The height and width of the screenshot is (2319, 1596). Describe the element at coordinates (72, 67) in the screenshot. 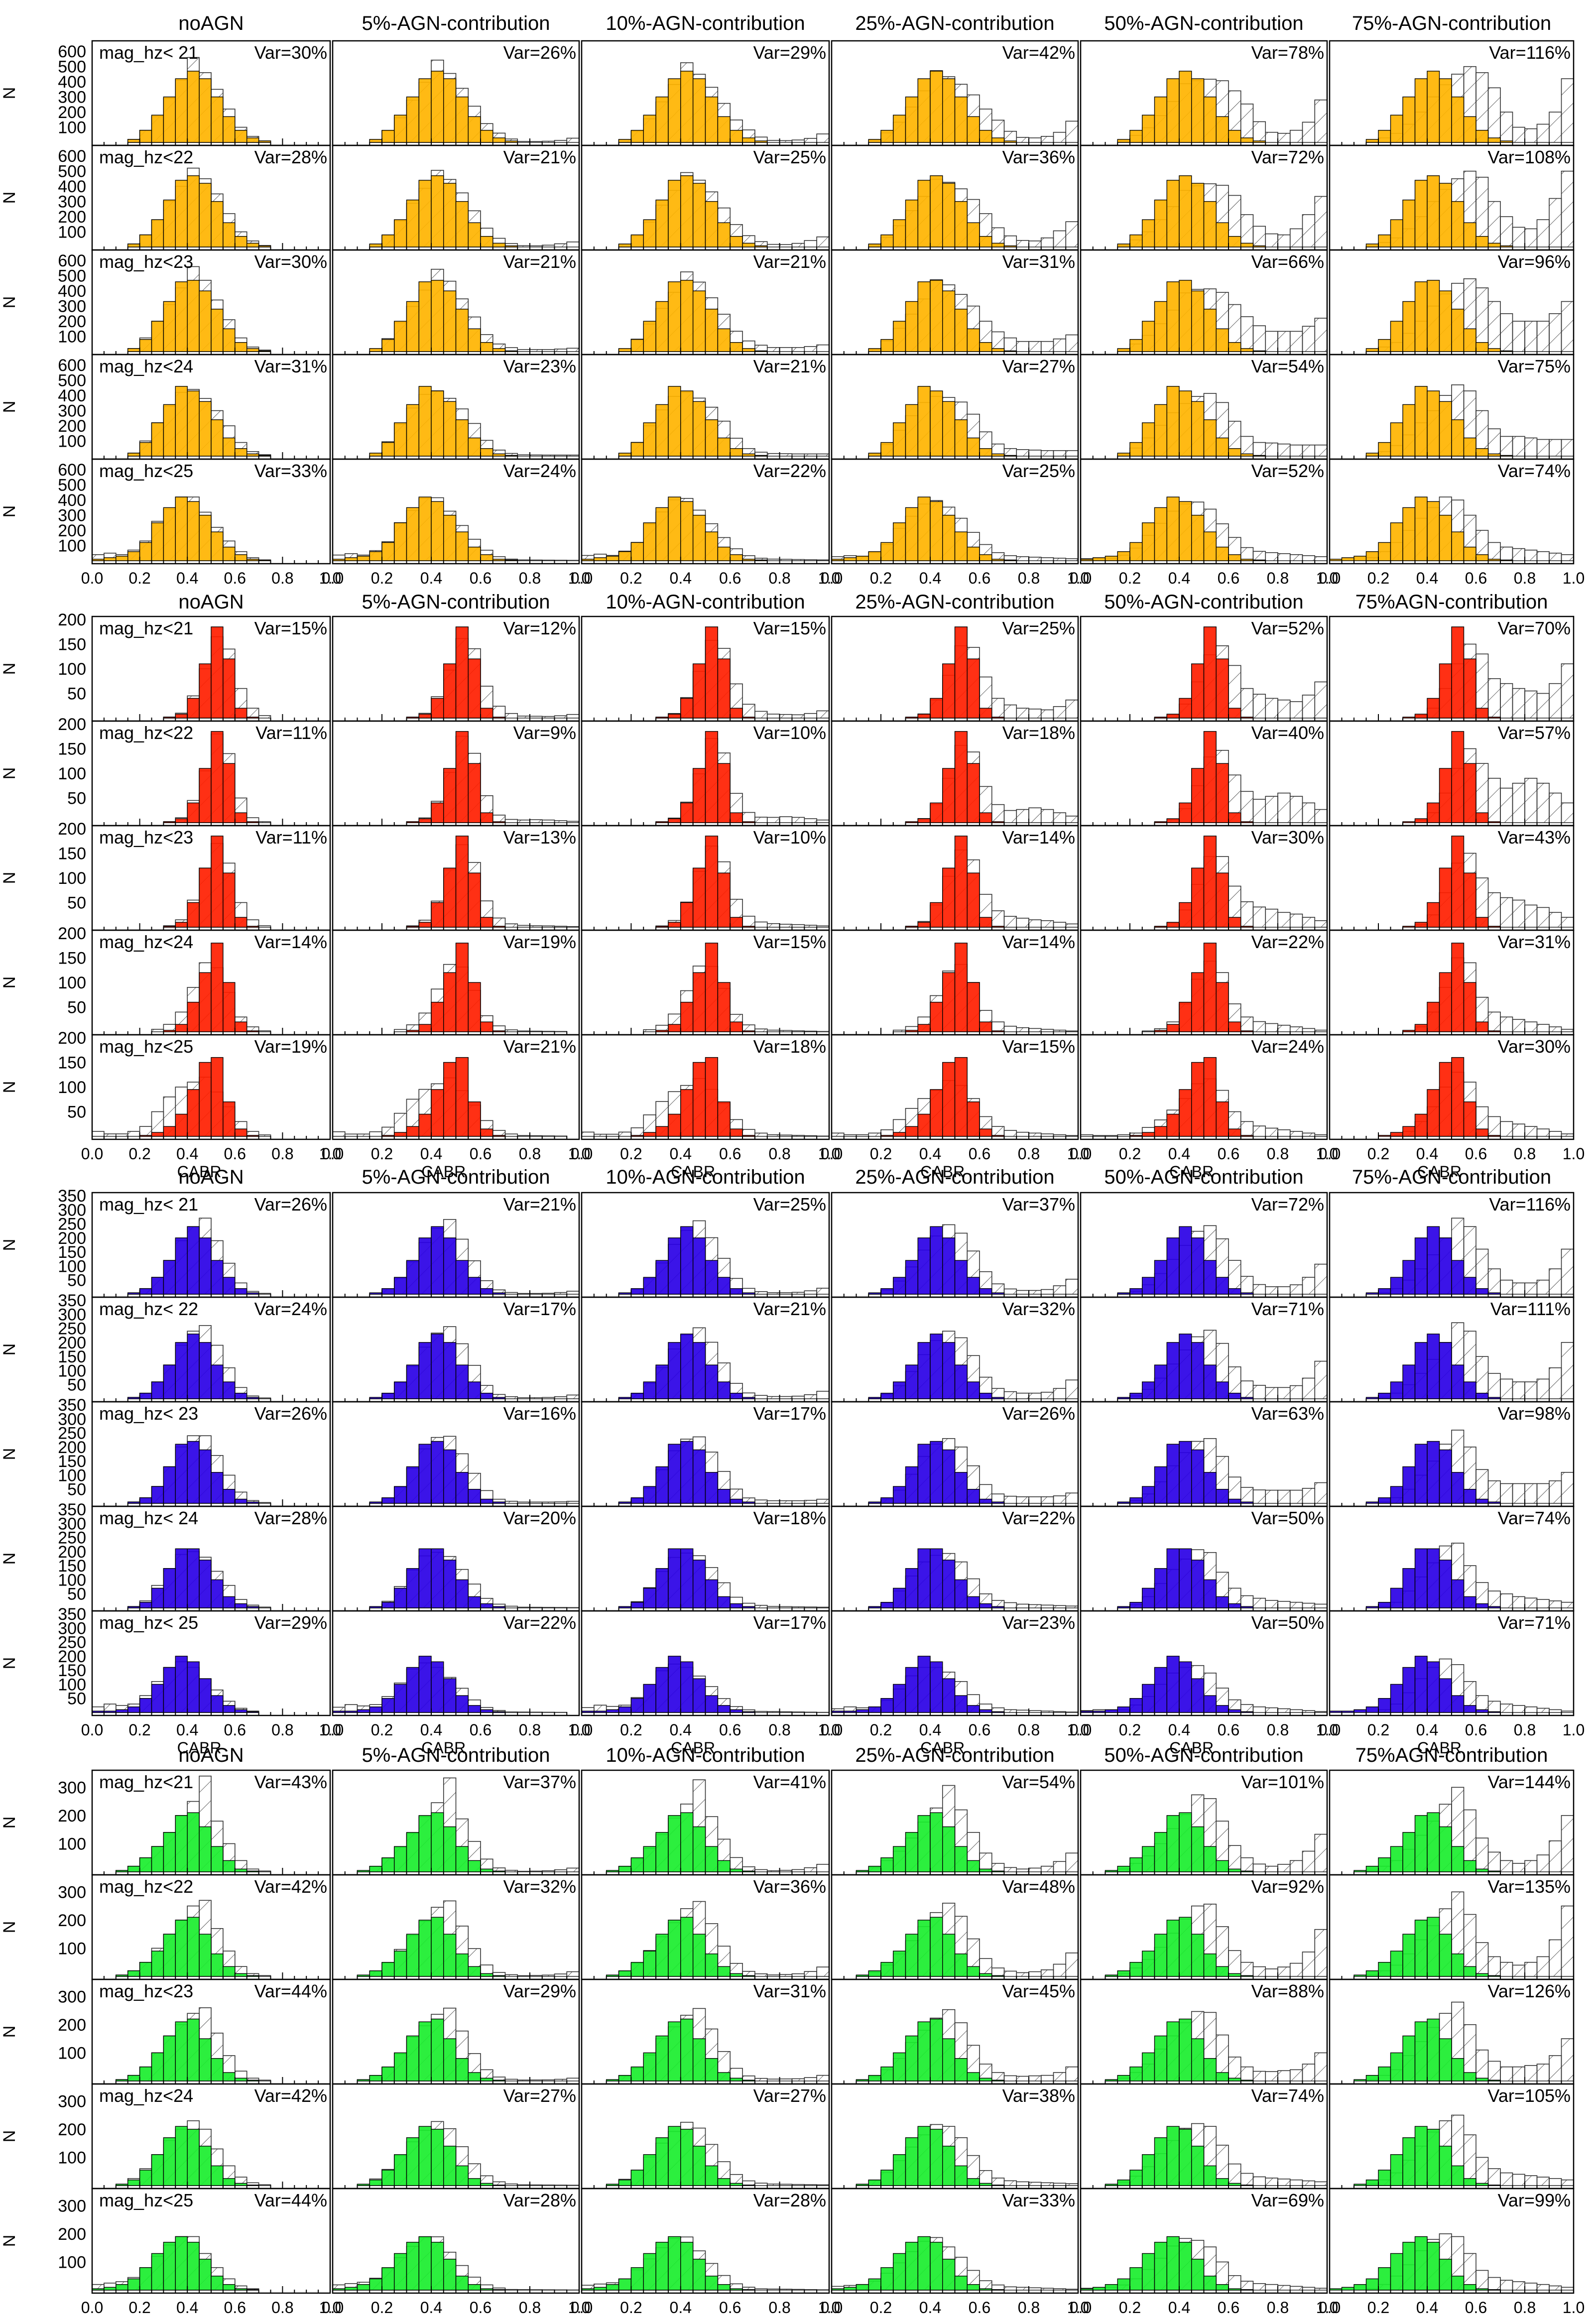

I see `y-tick-label: 500` at that location.